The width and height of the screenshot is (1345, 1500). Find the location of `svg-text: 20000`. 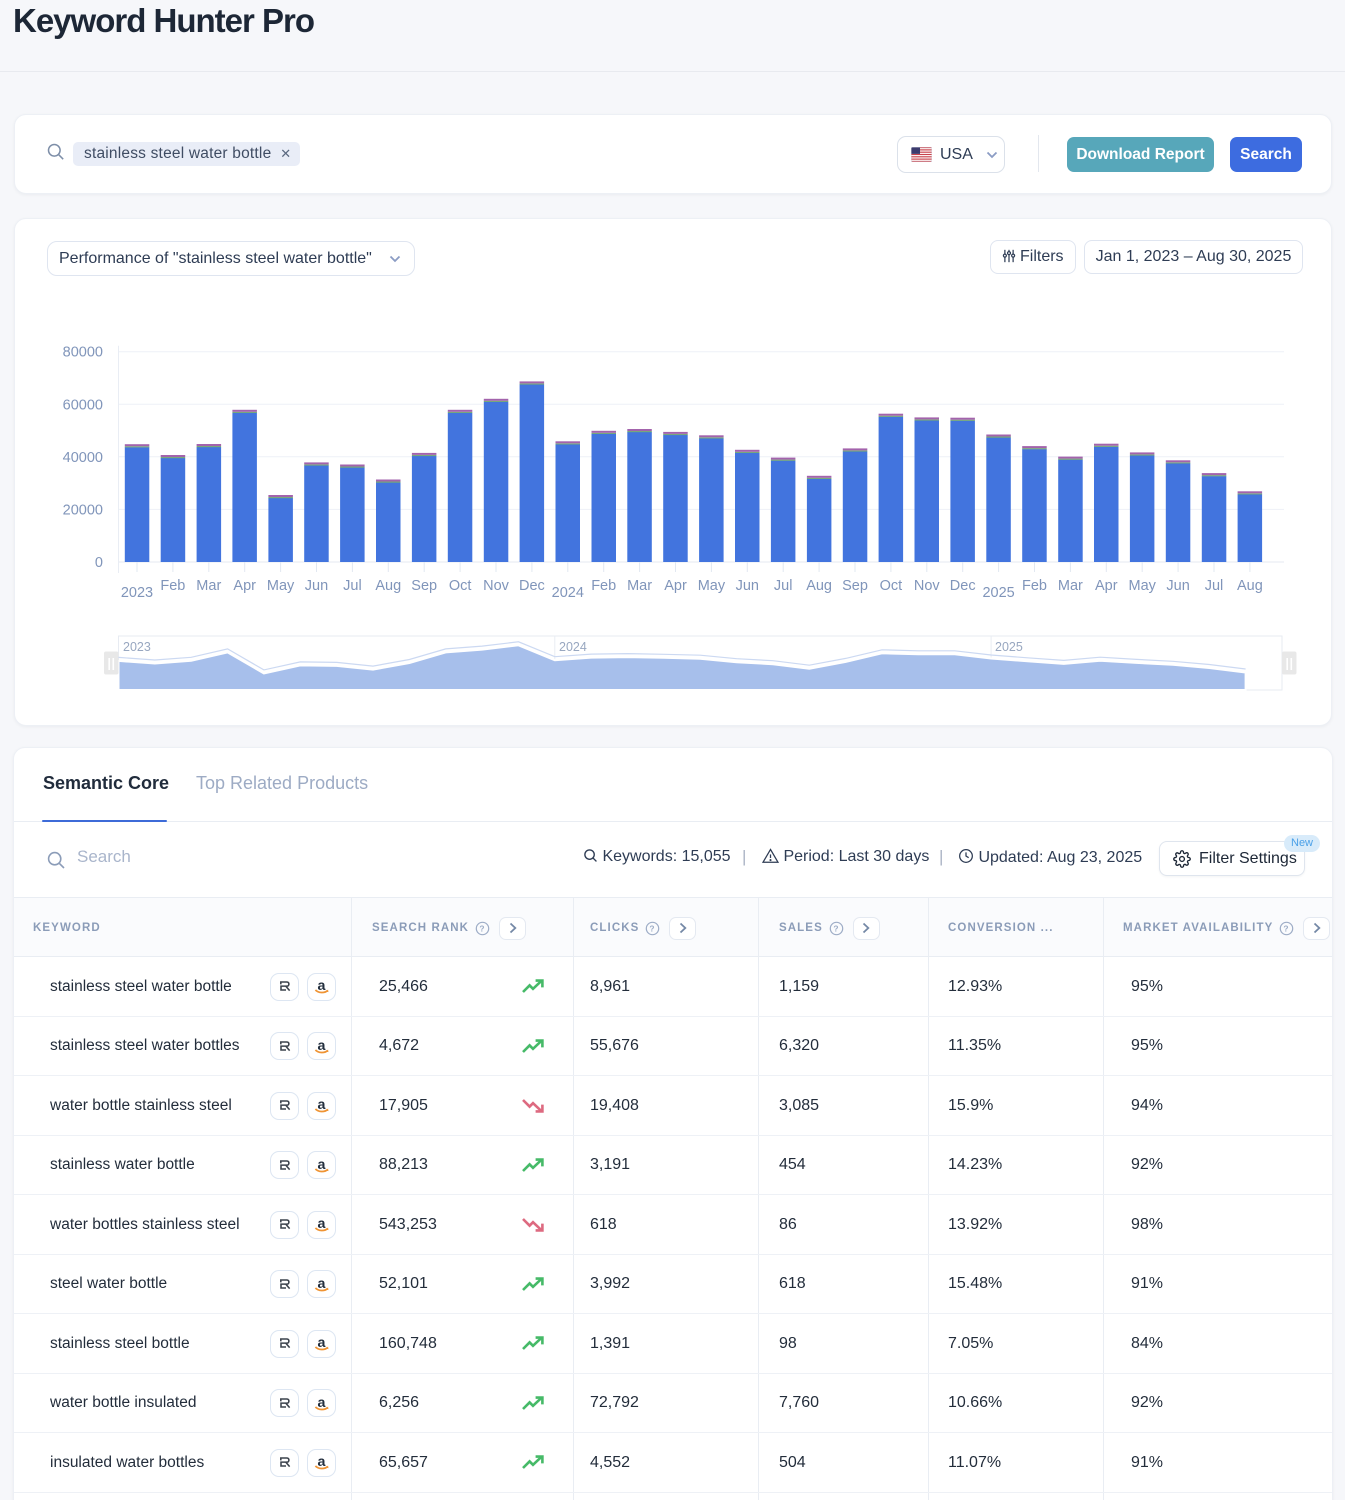

svg-text: 20000 is located at coordinates (83, 510).